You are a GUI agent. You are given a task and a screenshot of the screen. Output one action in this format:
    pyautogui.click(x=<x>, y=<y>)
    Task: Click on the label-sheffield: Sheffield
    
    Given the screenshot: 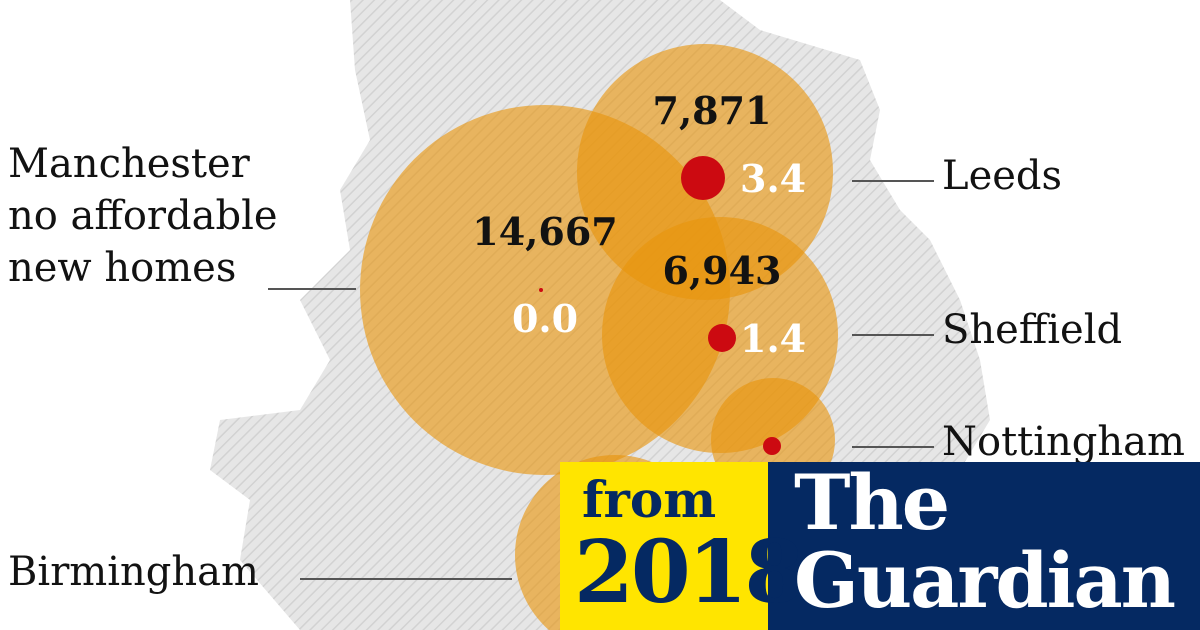 What is the action you would take?
    pyautogui.click(x=1032, y=330)
    